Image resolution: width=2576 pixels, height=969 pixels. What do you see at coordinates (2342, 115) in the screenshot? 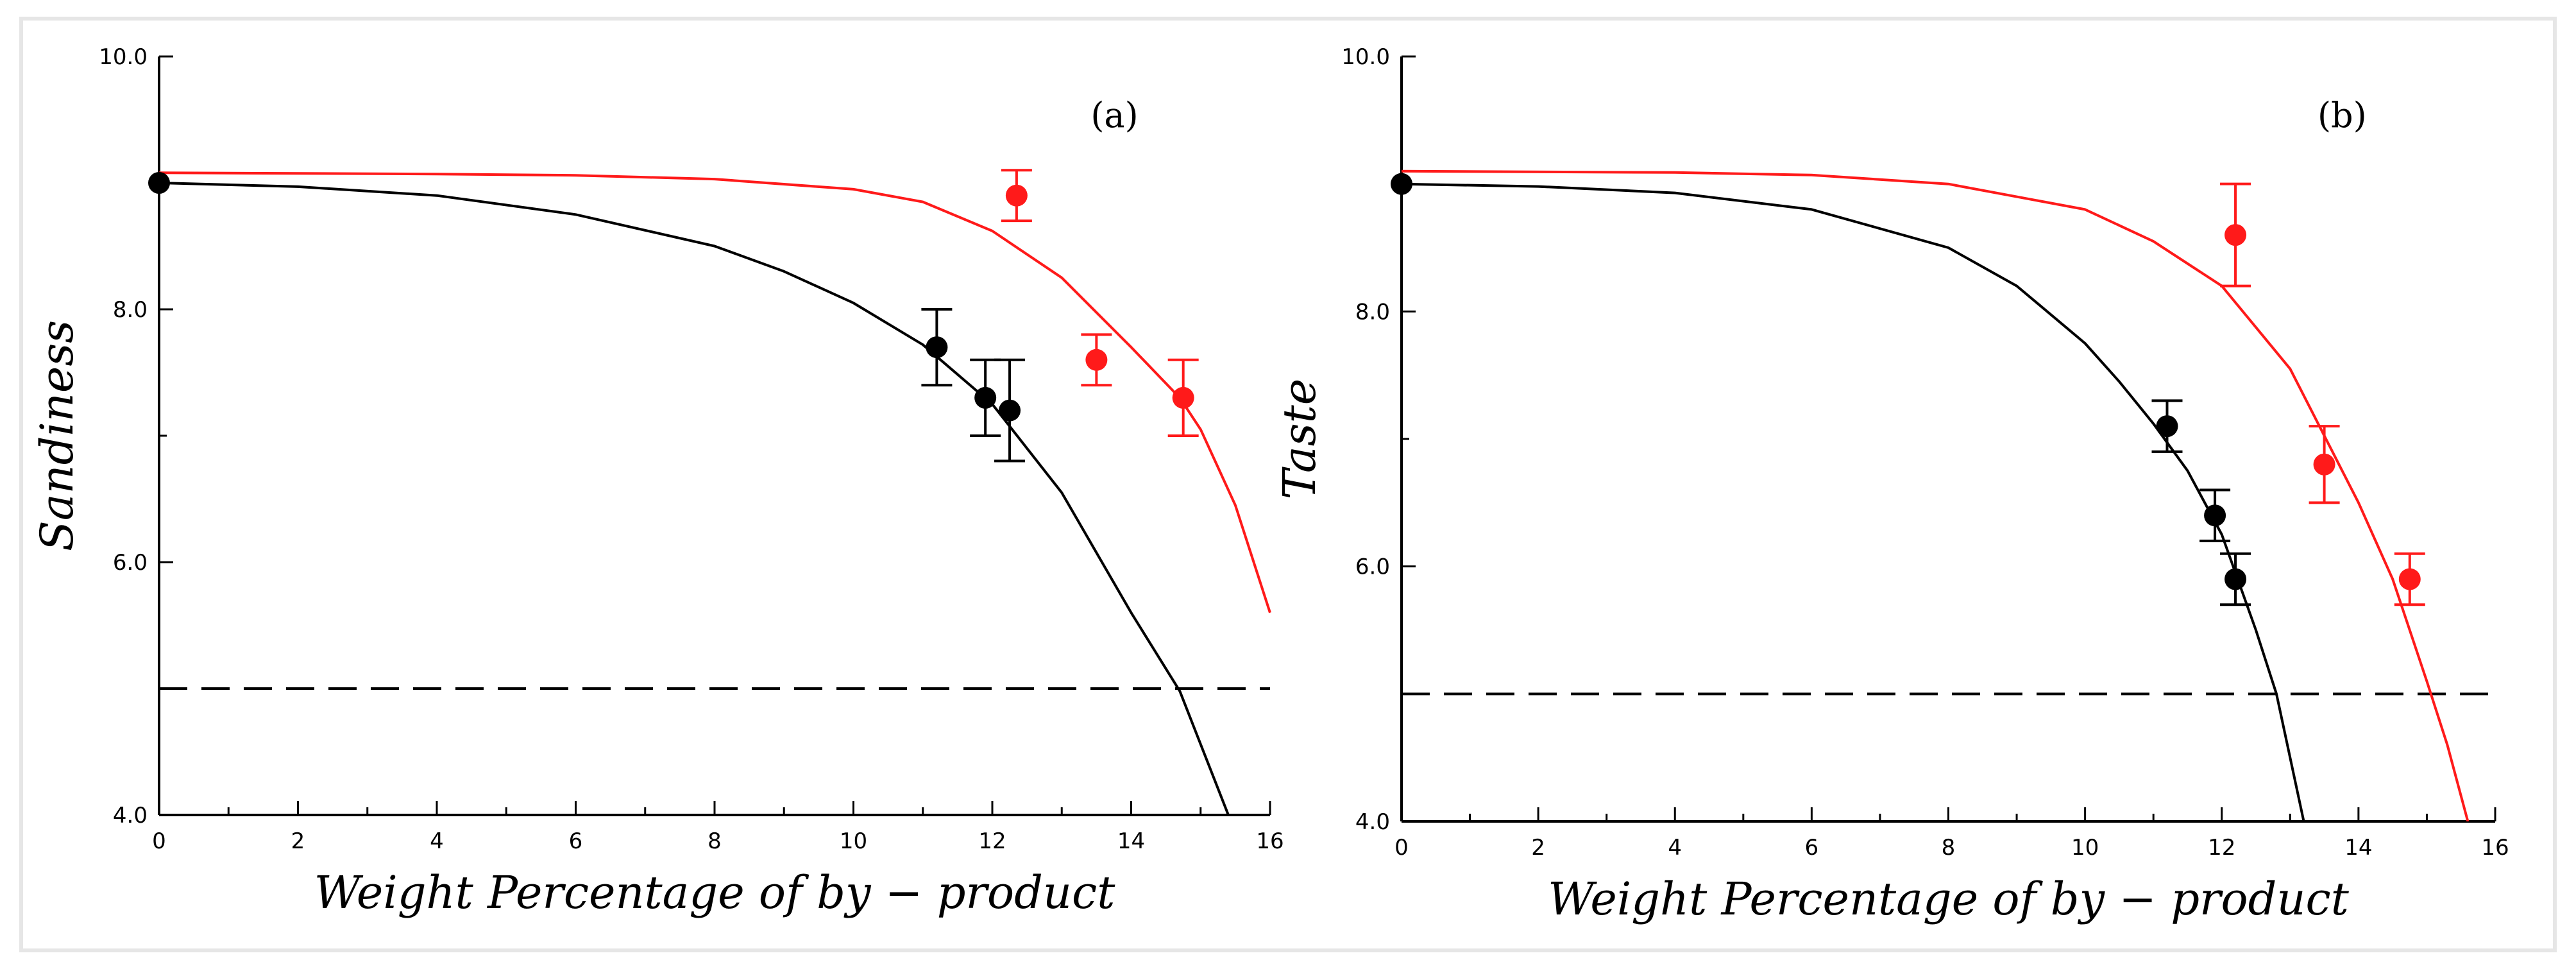
I see `panel-label: (b)` at bounding box center [2342, 115].